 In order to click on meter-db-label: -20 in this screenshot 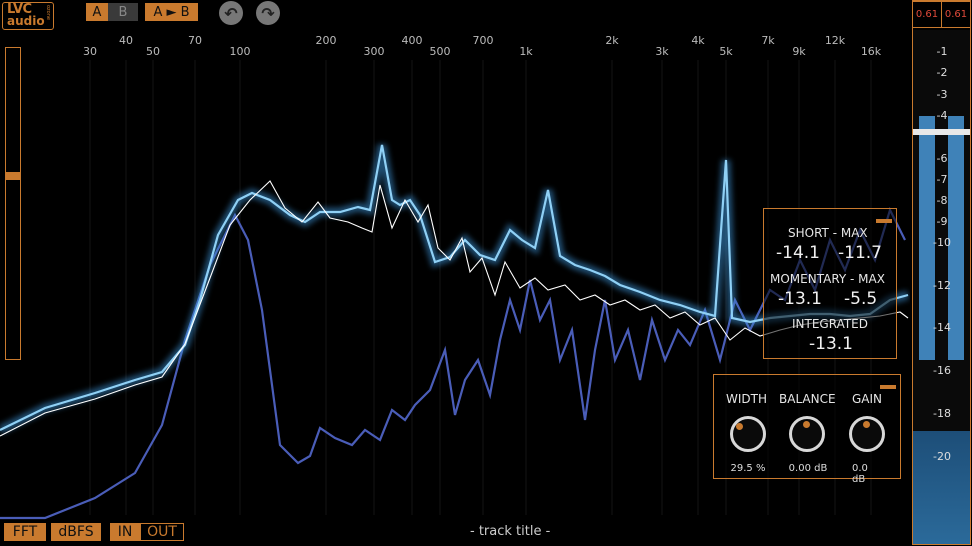, I will do `click(942, 456)`.